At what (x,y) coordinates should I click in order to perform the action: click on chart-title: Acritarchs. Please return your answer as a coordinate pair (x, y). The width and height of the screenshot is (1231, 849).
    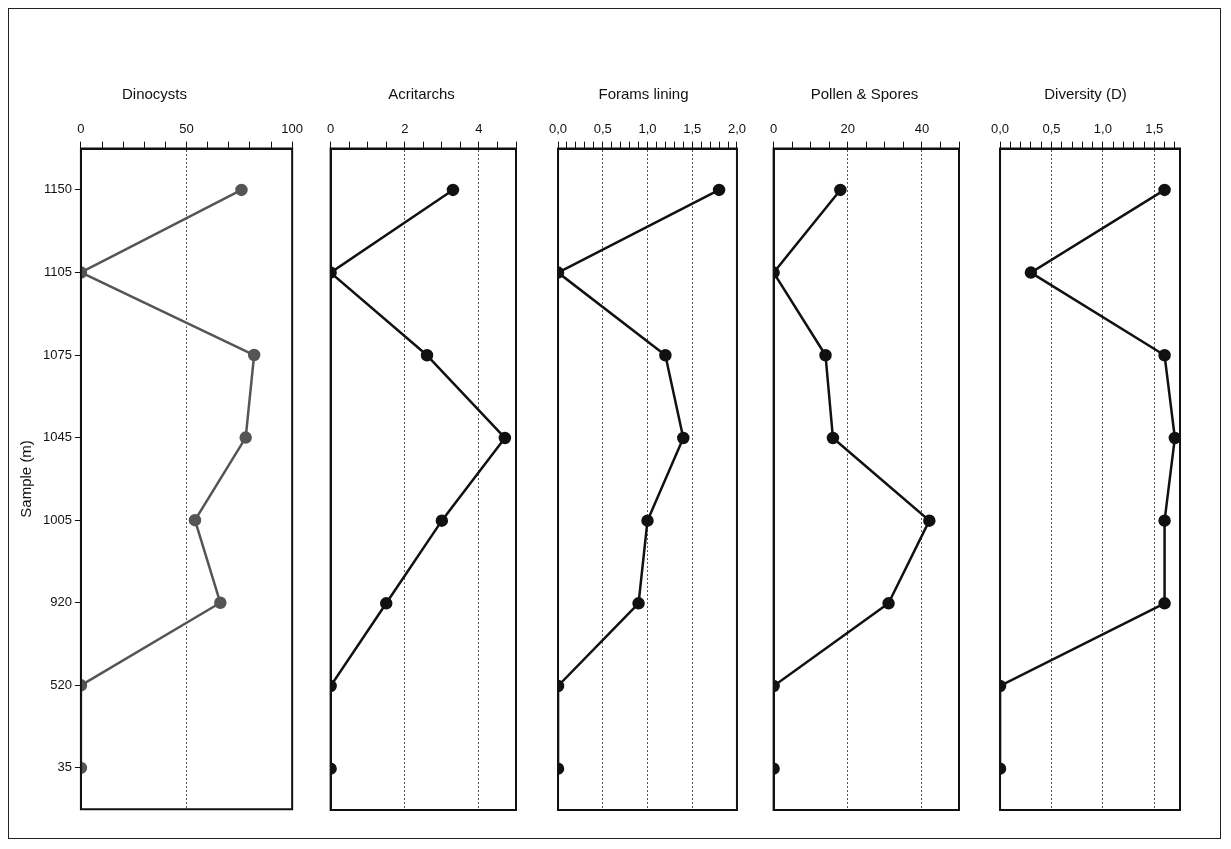
    Looking at the image, I should click on (421, 94).